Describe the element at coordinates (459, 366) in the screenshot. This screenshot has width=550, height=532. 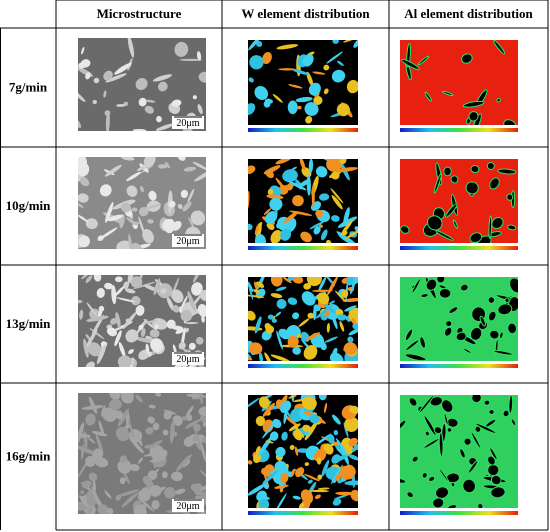
I see `colorbar` at that location.